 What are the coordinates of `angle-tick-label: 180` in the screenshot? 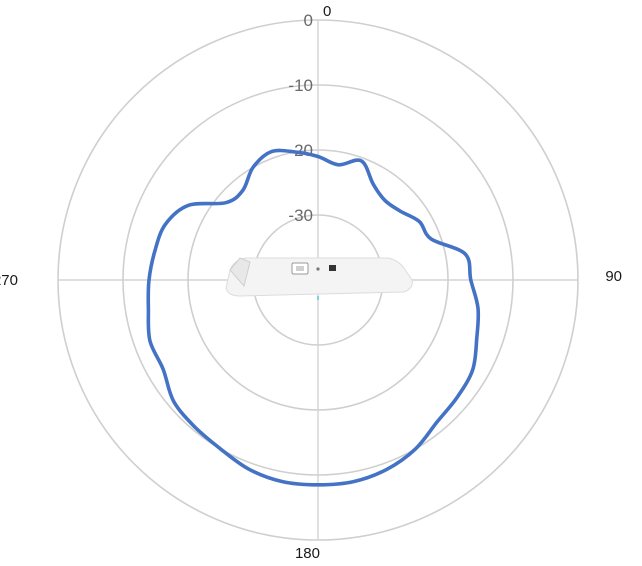 It's located at (307, 553).